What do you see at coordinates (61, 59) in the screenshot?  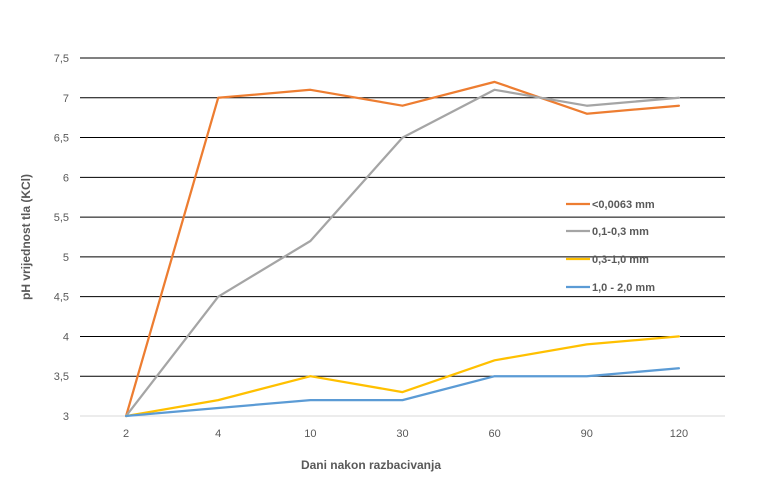 I see `y-tick-label: 7,5` at bounding box center [61, 59].